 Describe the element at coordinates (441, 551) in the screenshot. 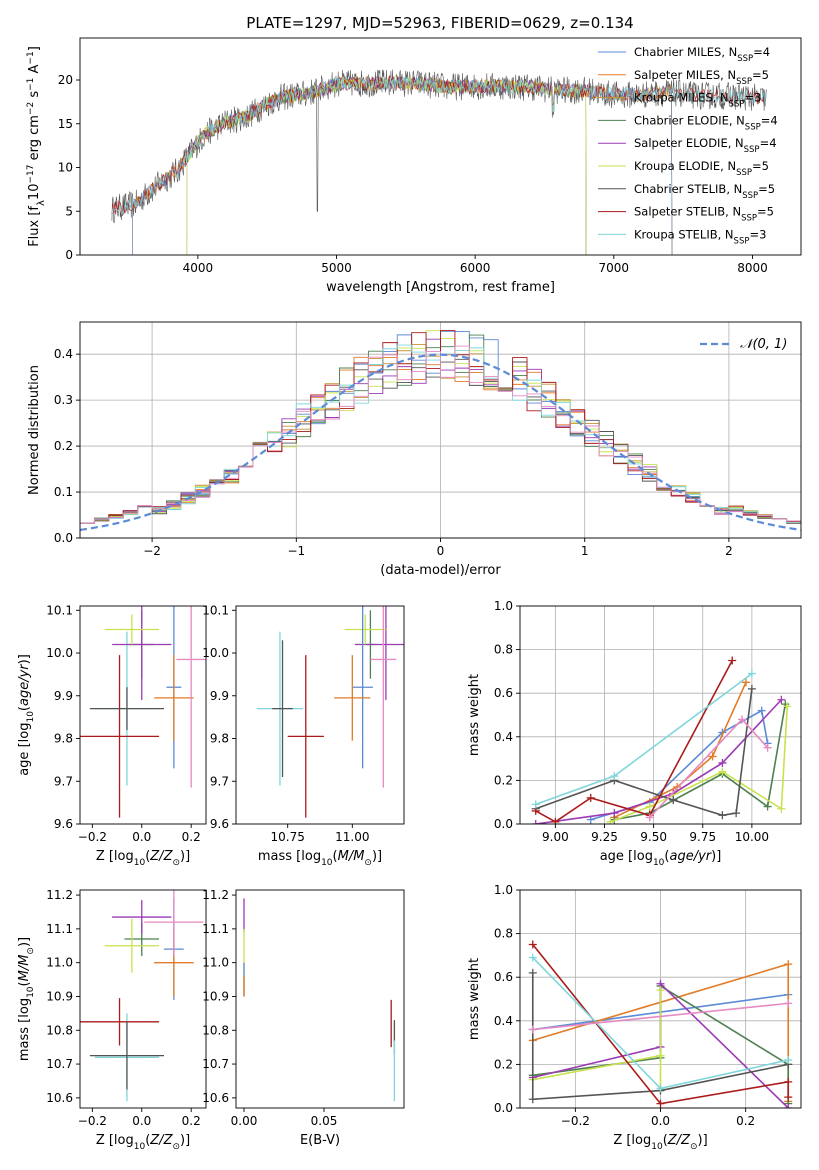

I see `x-tick-label: 0` at that location.